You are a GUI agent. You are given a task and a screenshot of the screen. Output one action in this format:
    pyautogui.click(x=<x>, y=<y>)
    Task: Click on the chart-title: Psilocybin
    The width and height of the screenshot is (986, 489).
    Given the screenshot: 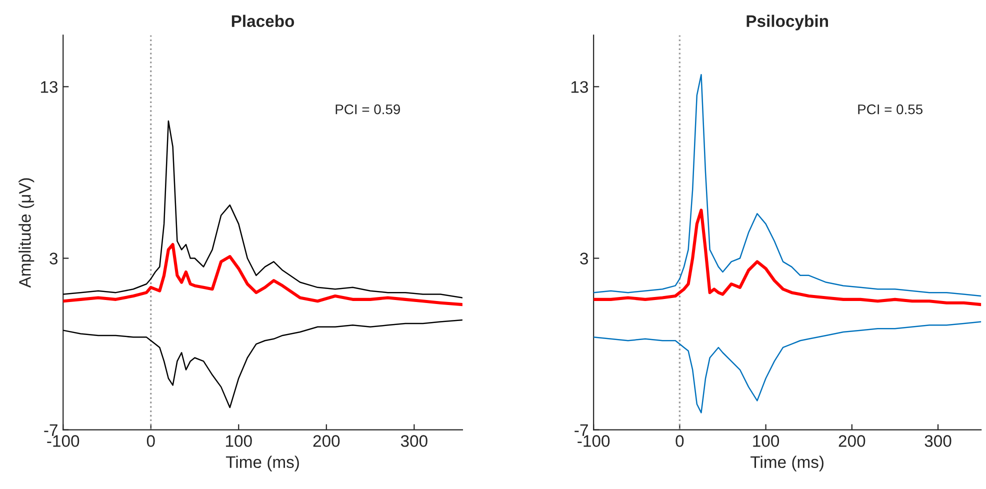 What is the action you would take?
    pyautogui.click(x=787, y=22)
    